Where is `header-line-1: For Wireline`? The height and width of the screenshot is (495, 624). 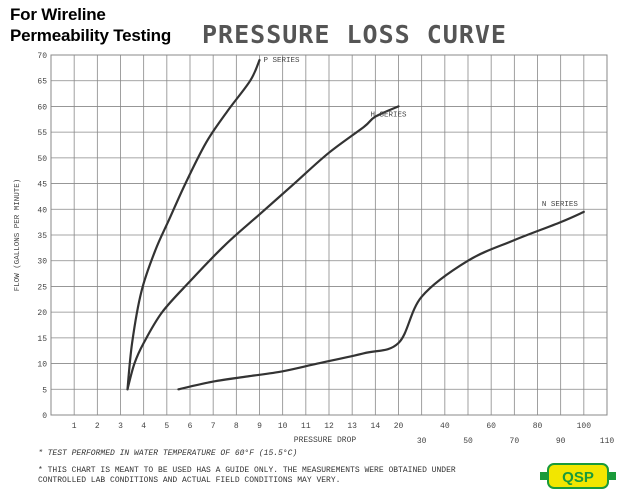
header-line-1: For Wireline is located at coordinates (58, 14).